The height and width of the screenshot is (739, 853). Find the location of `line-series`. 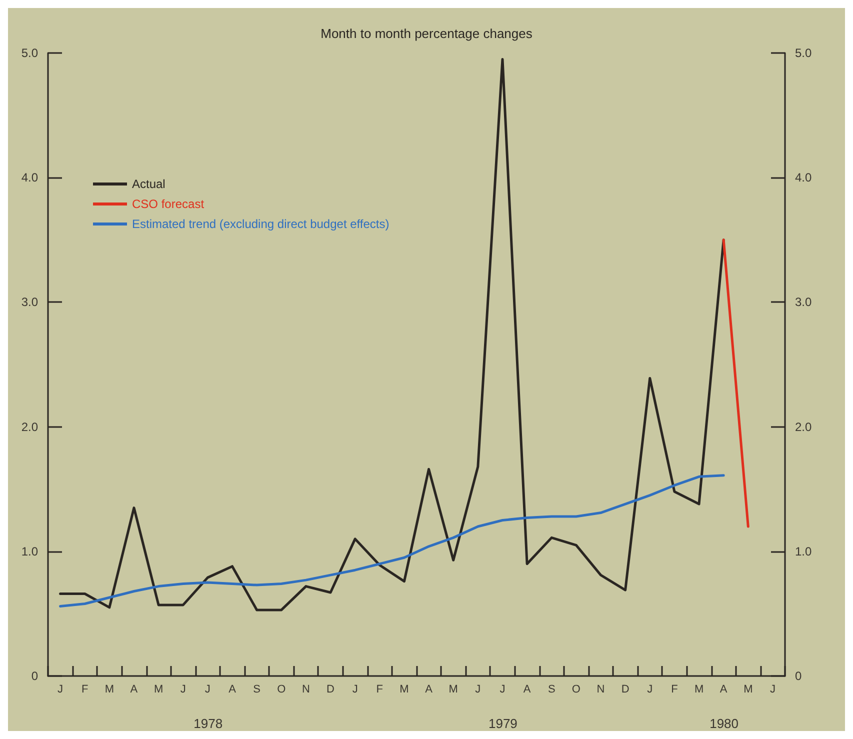

line-series is located at coordinates (392, 541).